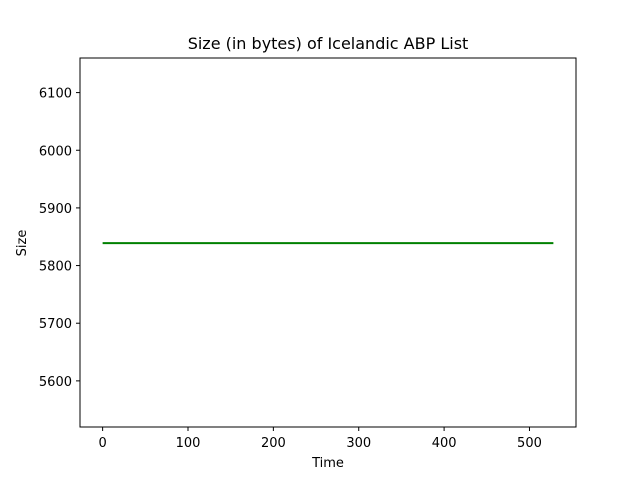 Image resolution: width=640 pixels, height=480 pixels. Describe the element at coordinates (273, 443) in the screenshot. I see `x-tick-label: 200` at that location.